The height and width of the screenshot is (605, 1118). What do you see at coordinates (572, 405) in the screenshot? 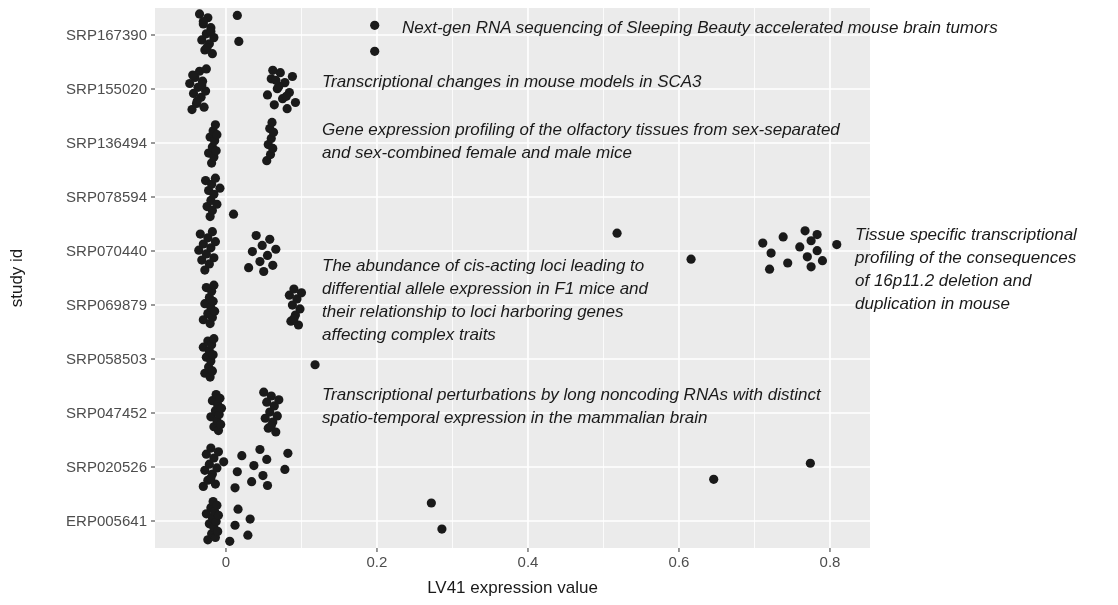
I see `annotation: Transcriptional perturbations by long noncoding RNAs with distinct spatio-temporal expression in the mammalian brain` at bounding box center [572, 405].